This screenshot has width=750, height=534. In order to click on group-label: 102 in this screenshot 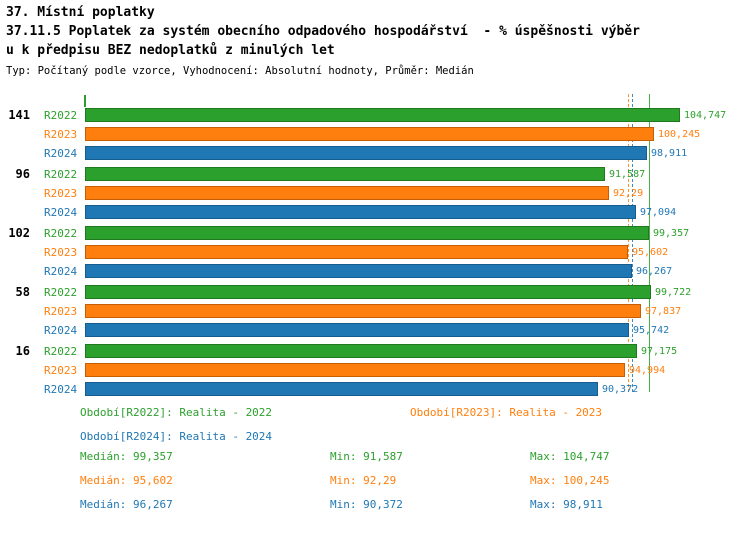, I will do `click(19, 233)`.